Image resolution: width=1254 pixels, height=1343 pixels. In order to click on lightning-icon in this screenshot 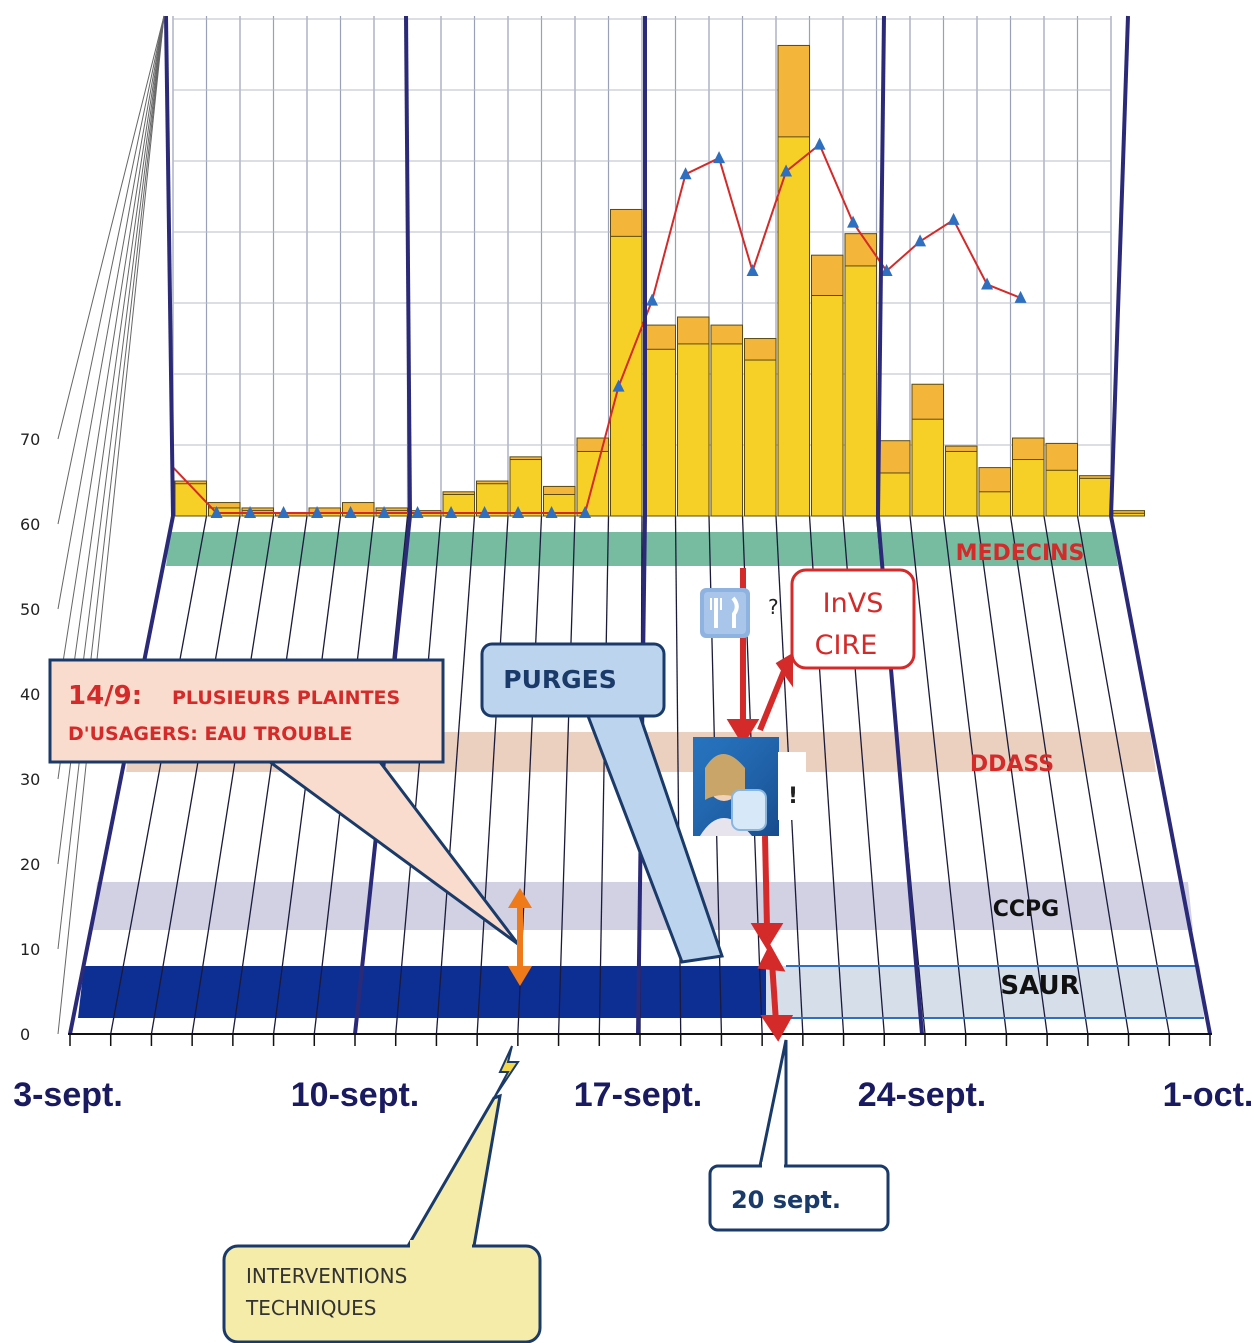, I will do `click(506, 1072)`.